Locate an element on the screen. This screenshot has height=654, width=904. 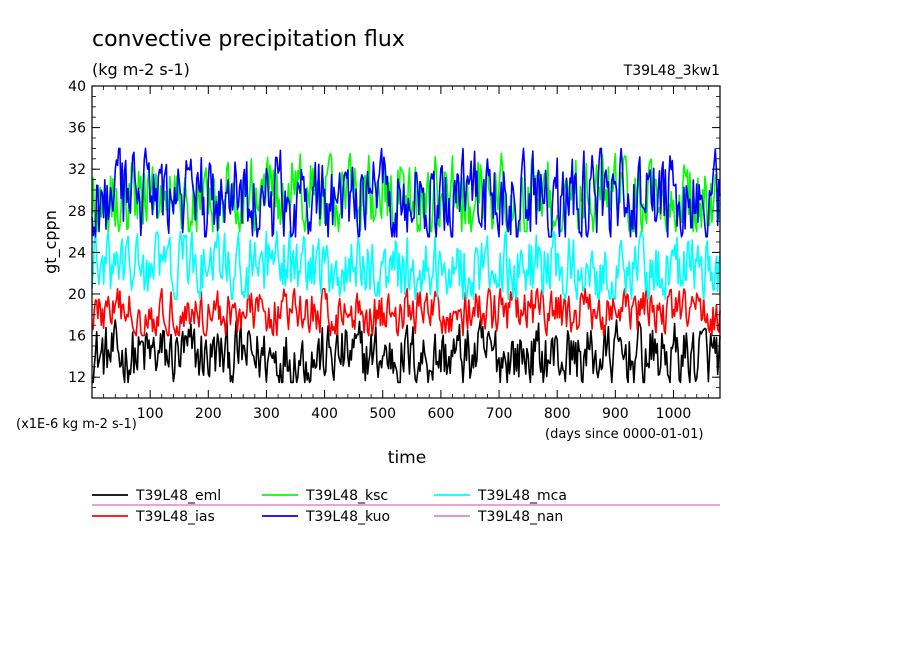
y-axis-label: gt_cppn is located at coordinates (51, 242).